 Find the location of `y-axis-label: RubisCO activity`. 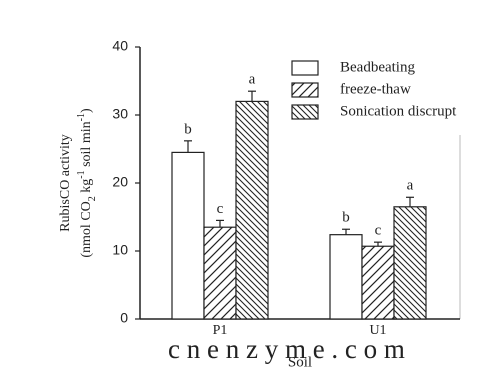

y-axis-label: RubisCO activity is located at coordinates (65, 183).